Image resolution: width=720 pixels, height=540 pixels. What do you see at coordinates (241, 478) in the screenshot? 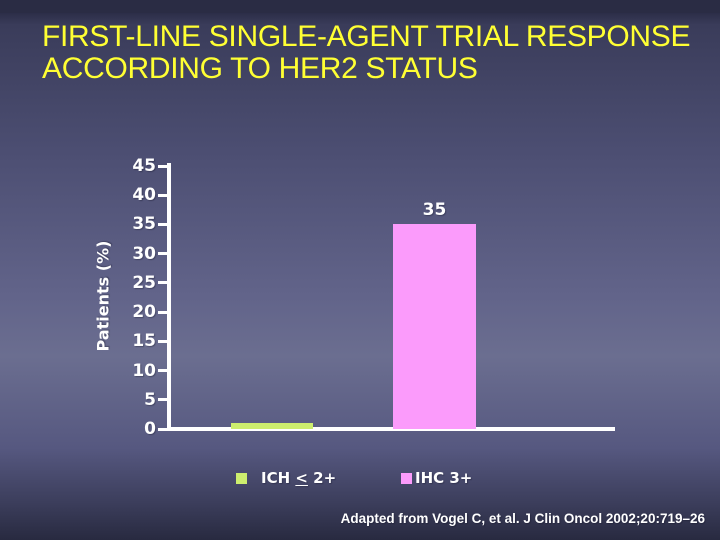
I see `legend-swatch-green` at bounding box center [241, 478].